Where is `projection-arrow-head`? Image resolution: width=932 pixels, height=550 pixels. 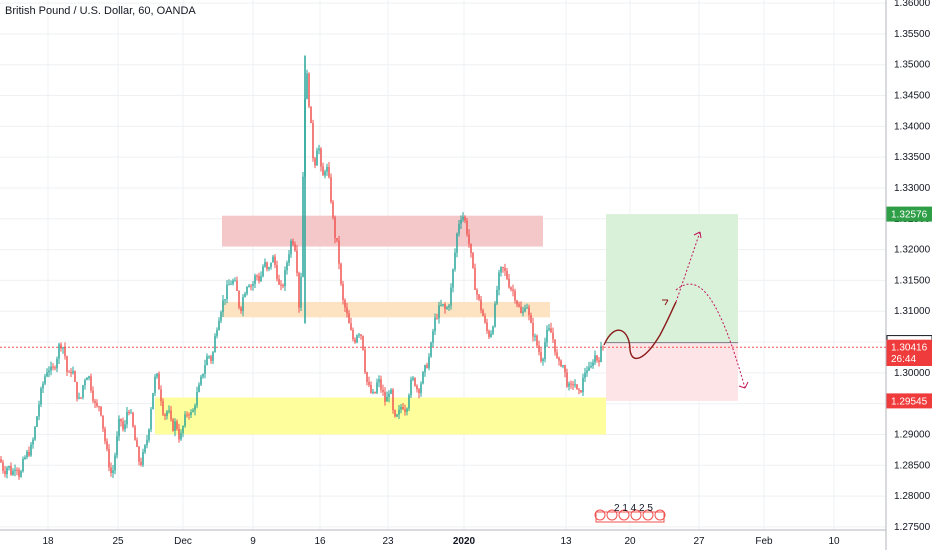 projection-arrow-head is located at coordinates (665, 302).